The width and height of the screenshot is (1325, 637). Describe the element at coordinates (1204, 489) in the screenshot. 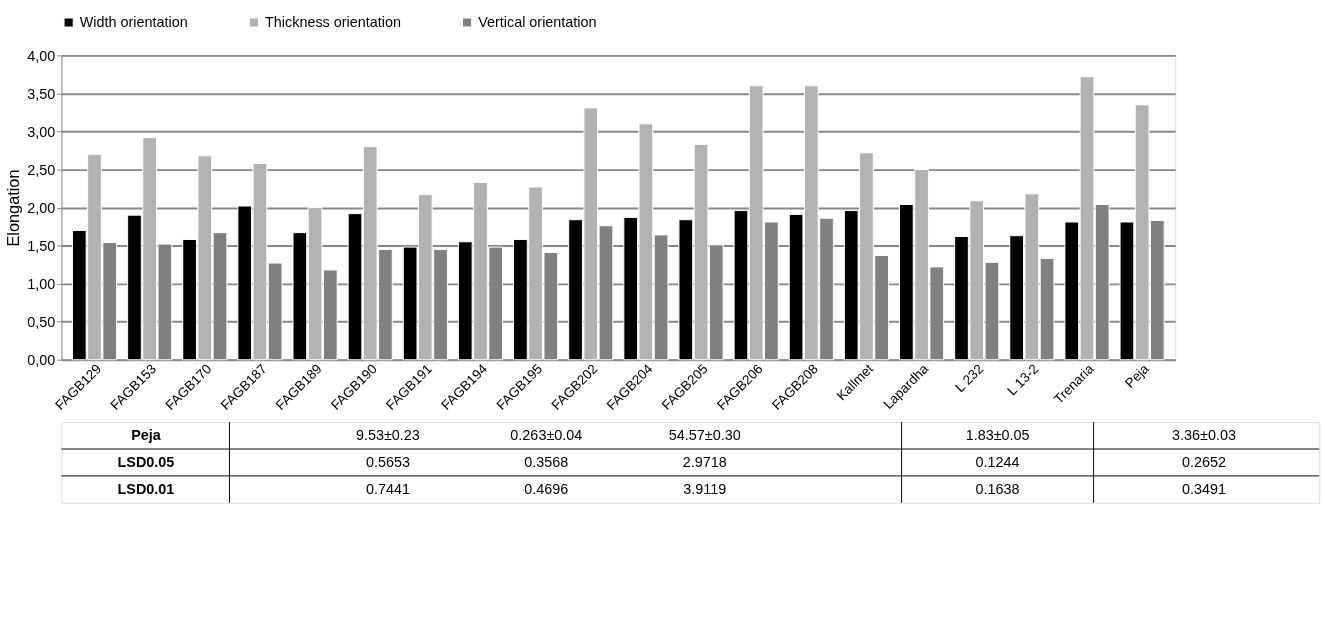

I see `text: 0.3491` at that location.